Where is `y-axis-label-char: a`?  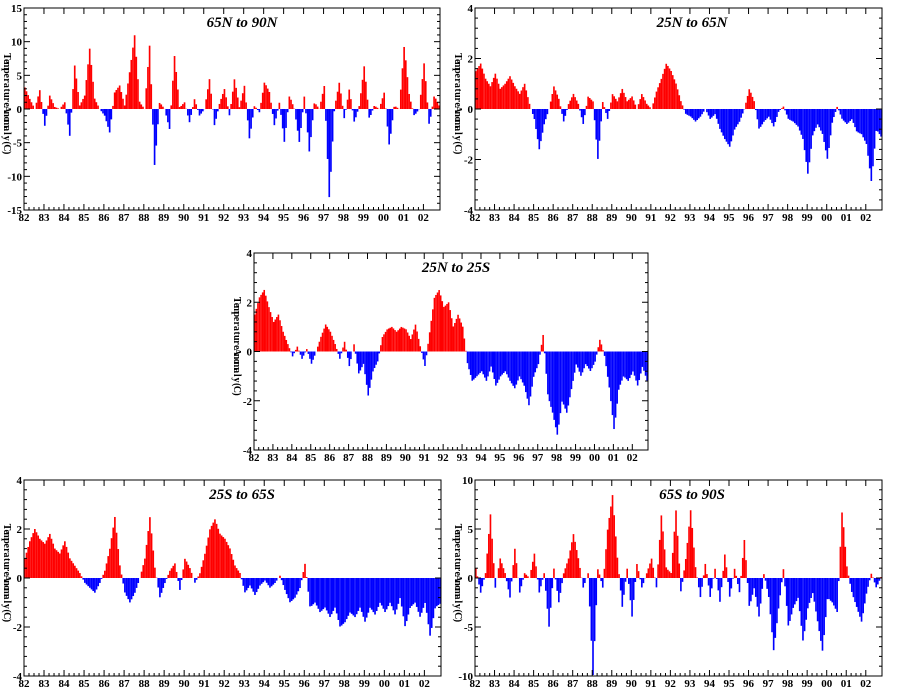 y-axis-label-char: a is located at coordinates (457, 128).